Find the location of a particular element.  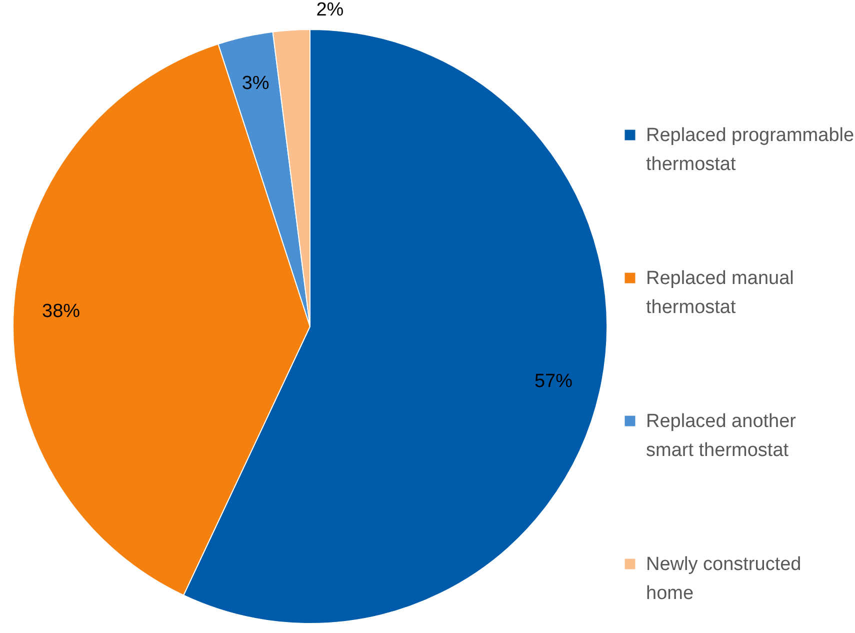

legend-label: Newly constructed home is located at coordinates (724, 579).